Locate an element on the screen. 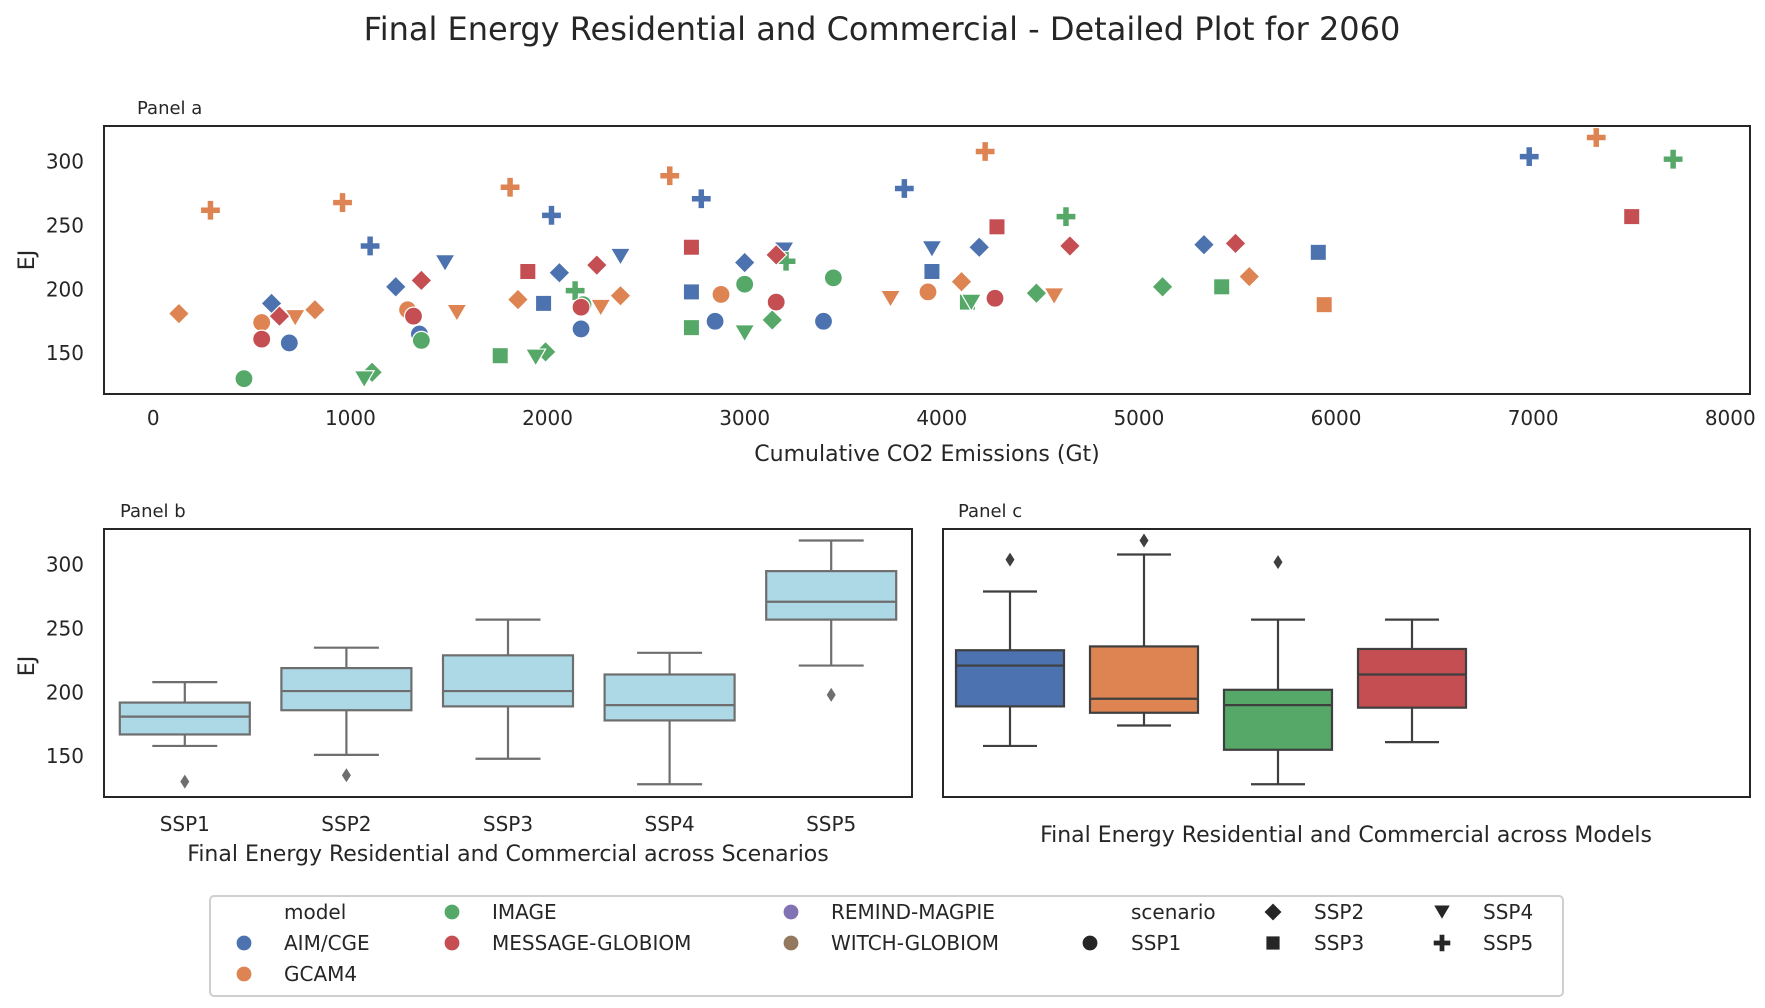 This screenshot has width=1765, height=1008. panel-a-x-label: Cumulative CO2 Emissions (Gt) is located at coordinates (926, 454).